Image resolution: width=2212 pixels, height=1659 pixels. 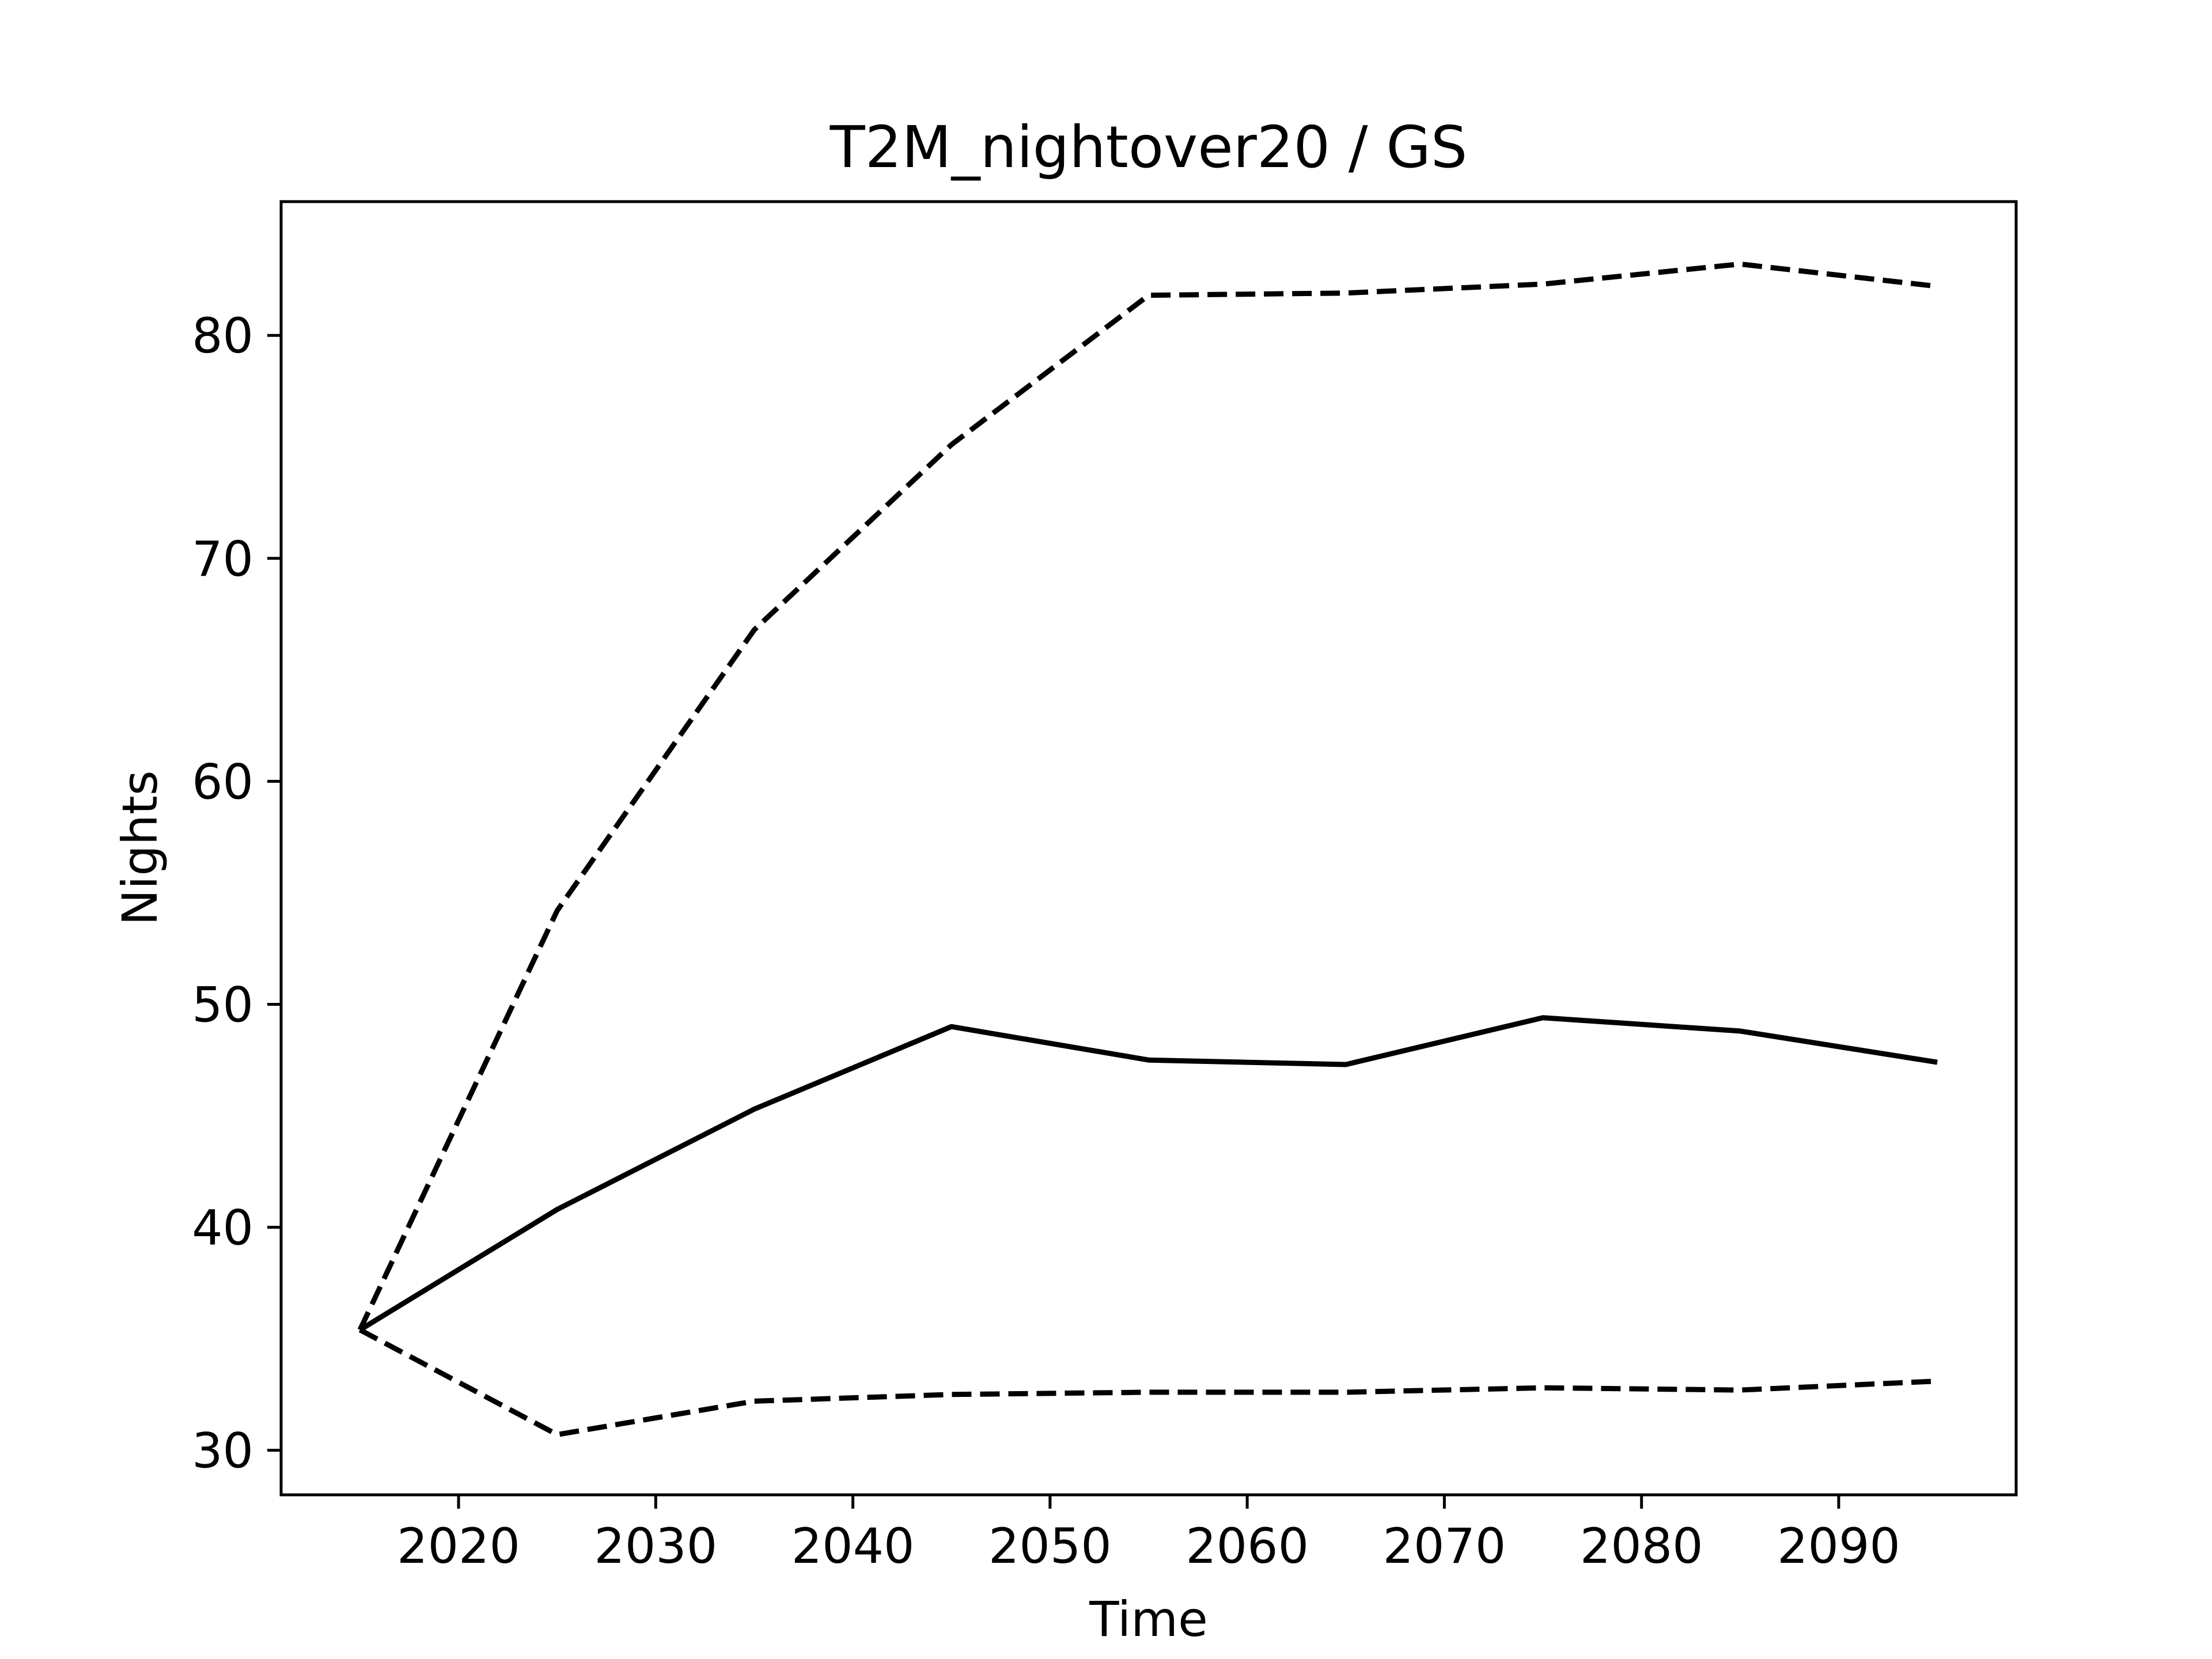 What do you see at coordinates (222, 1004) in the screenshot?
I see `y-tick-label: 50` at bounding box center [222, 1004].